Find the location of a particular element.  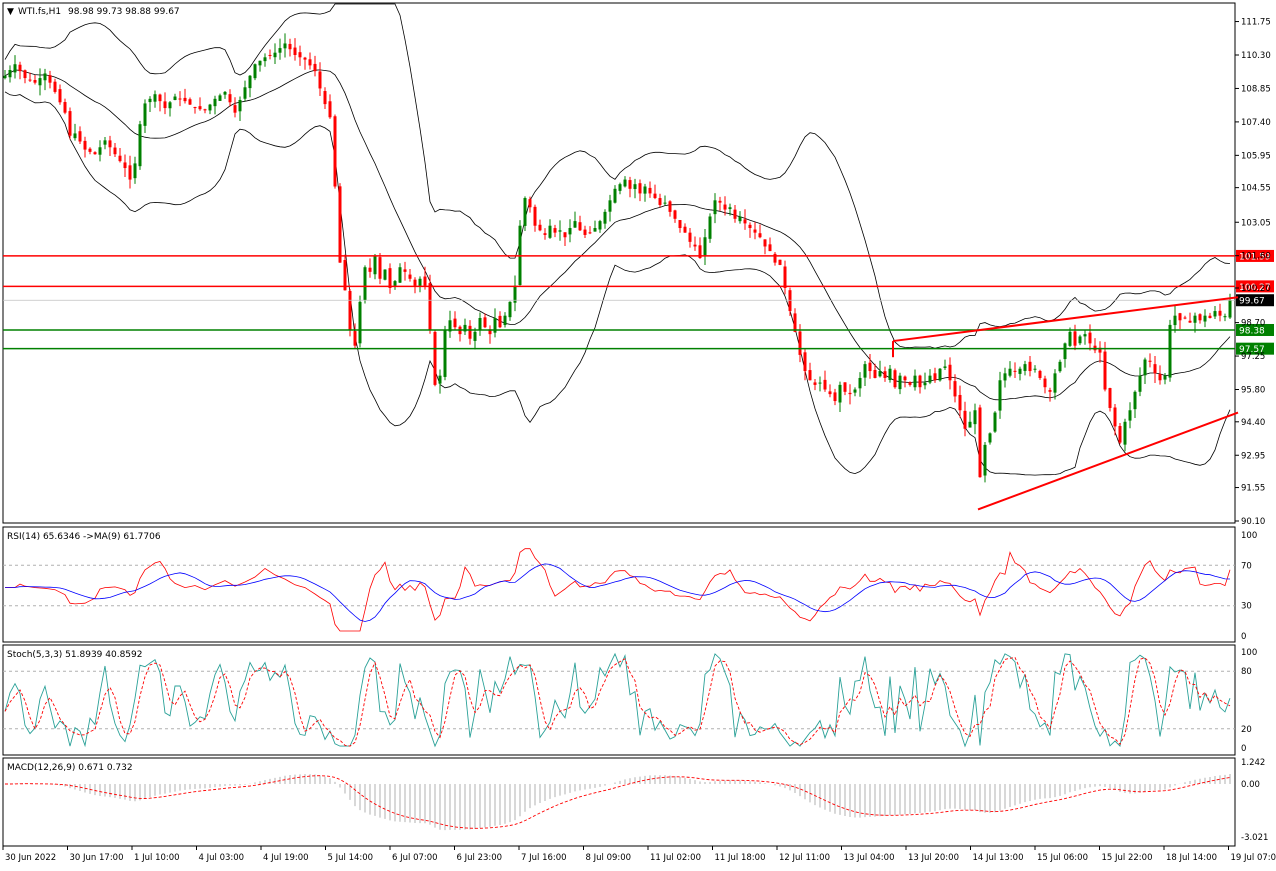

macd-label: MACD(12,26,9) 0.671 0.732 is located at coordinates (70, 768).